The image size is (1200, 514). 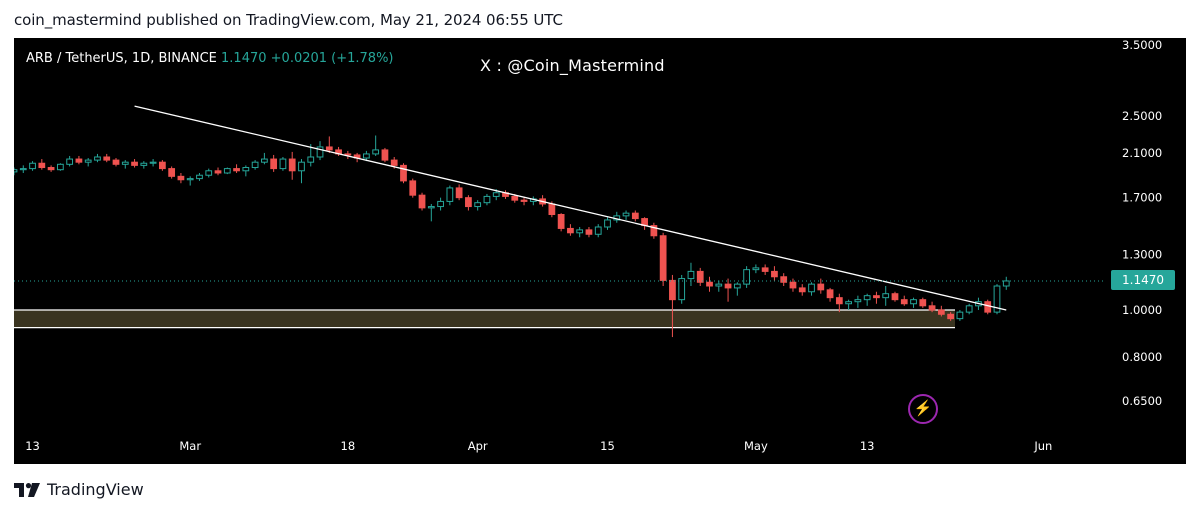 I want to click on footer-brand: TradingView, so click(x=95, y=489).